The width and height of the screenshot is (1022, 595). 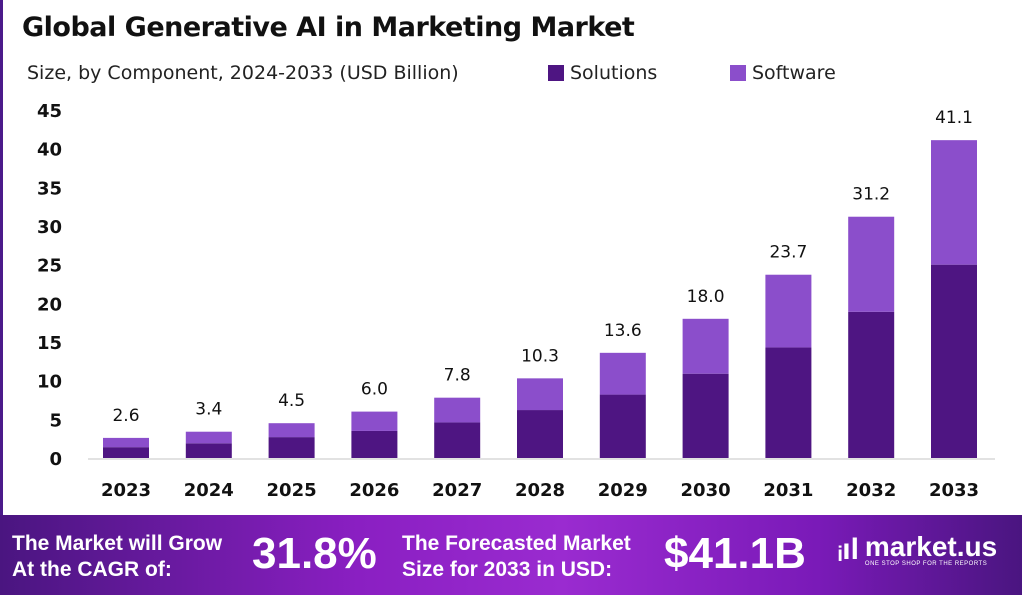 I want to click on bar-solutions-2030, so click(x=705, y=415).